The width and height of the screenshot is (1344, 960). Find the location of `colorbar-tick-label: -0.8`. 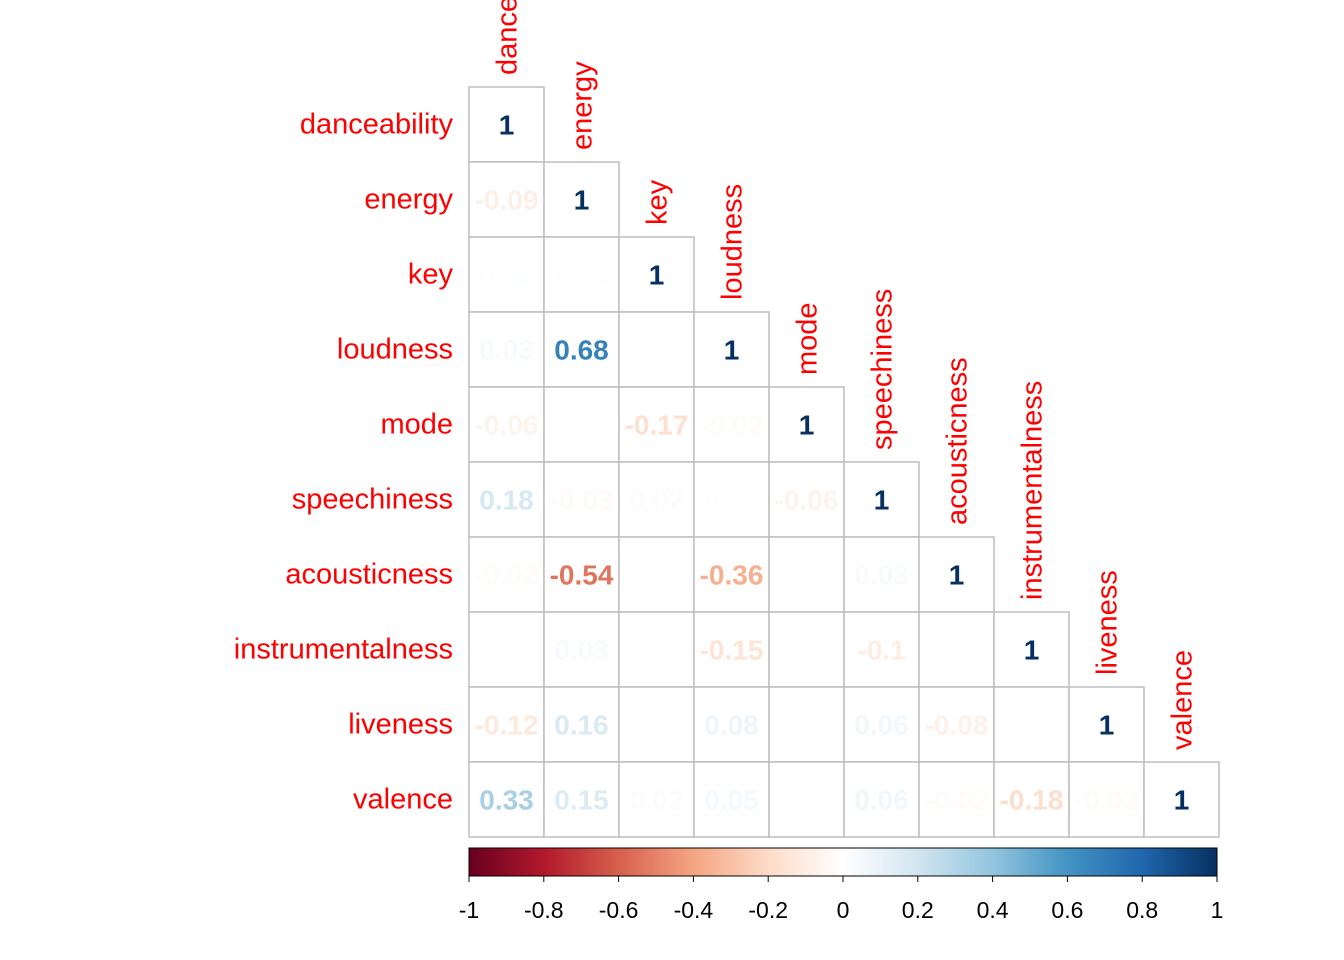

colorbar-tick-label: -0.8 is located at coordinates (544, 910).